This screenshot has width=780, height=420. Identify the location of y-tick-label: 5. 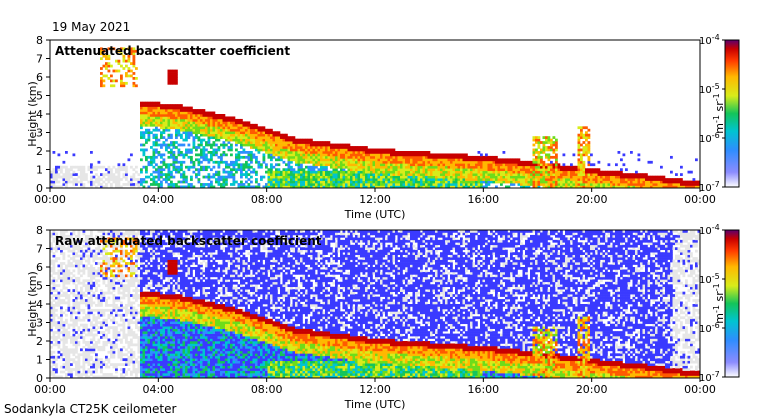
(39, 96).